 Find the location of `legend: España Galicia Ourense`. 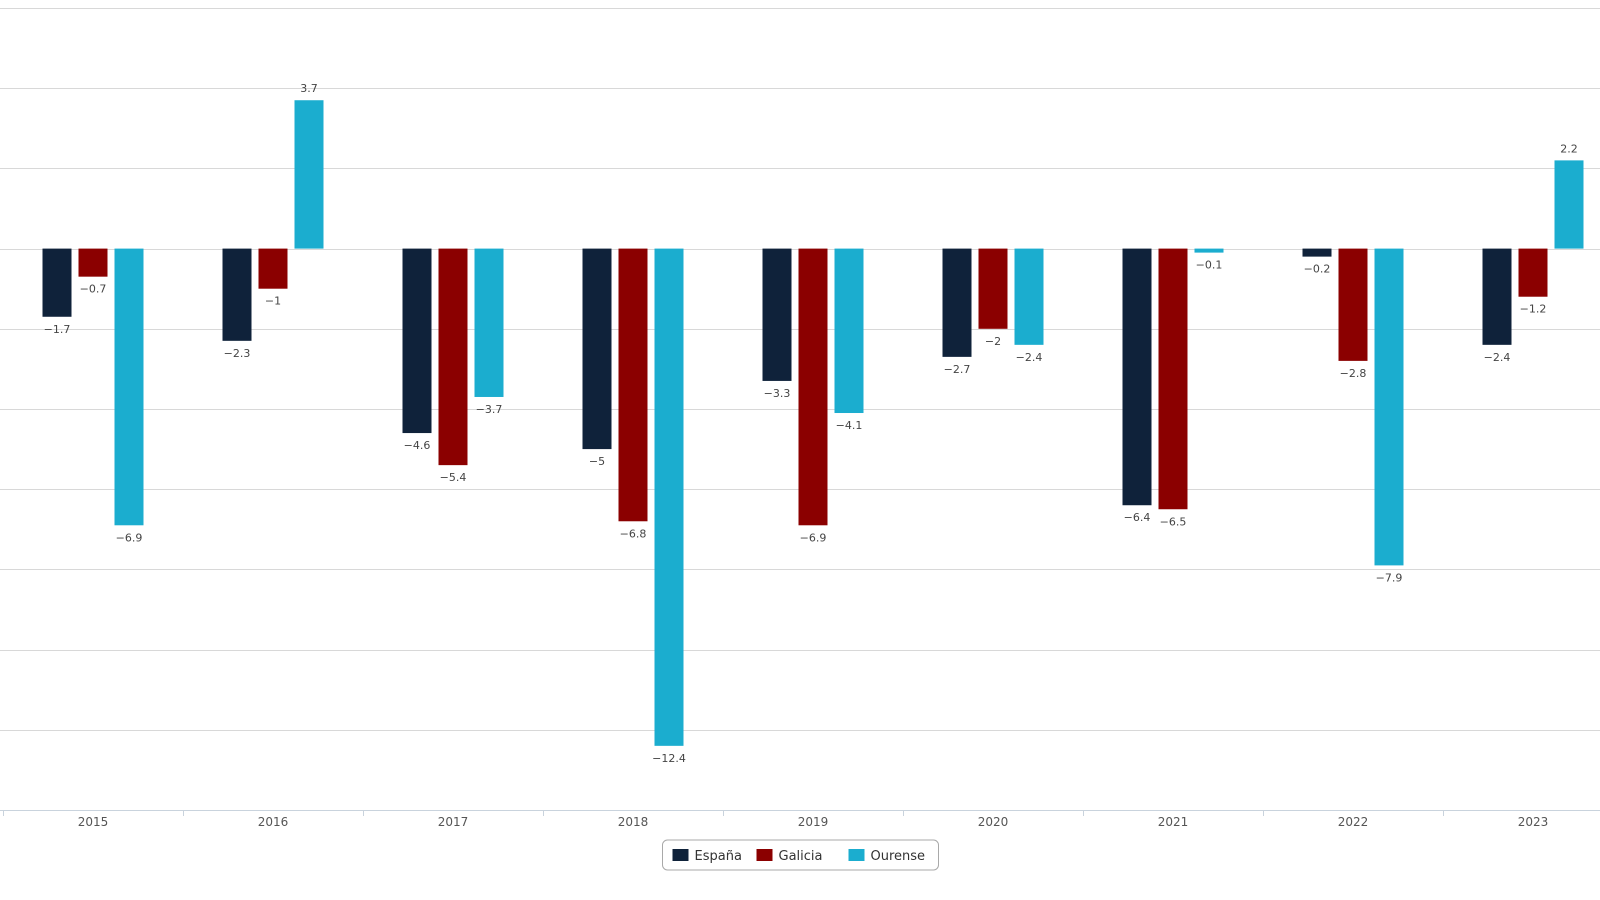

legend: España Galicia Ourense is located at coordinates (800, 855).